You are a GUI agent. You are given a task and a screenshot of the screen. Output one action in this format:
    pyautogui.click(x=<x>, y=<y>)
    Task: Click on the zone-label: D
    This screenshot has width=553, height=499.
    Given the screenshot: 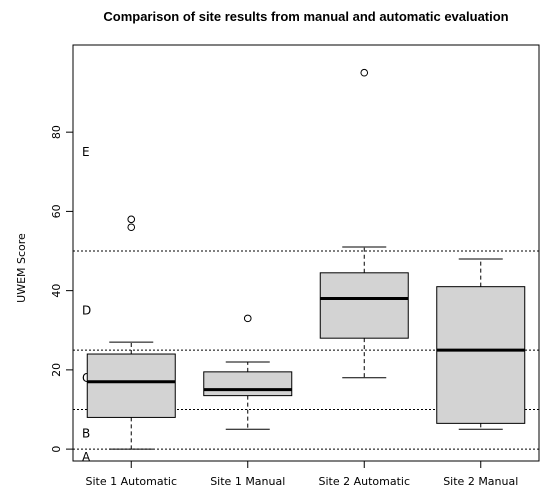 What is the action you would take?
    pyautogui.click(x=86, y=310)
    